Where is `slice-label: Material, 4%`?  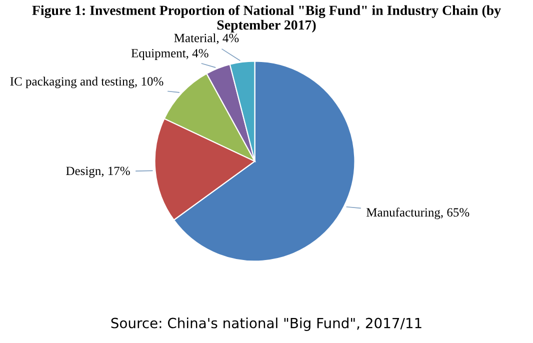 slice-label: Material, 4% is located at coordinates (206, 38).